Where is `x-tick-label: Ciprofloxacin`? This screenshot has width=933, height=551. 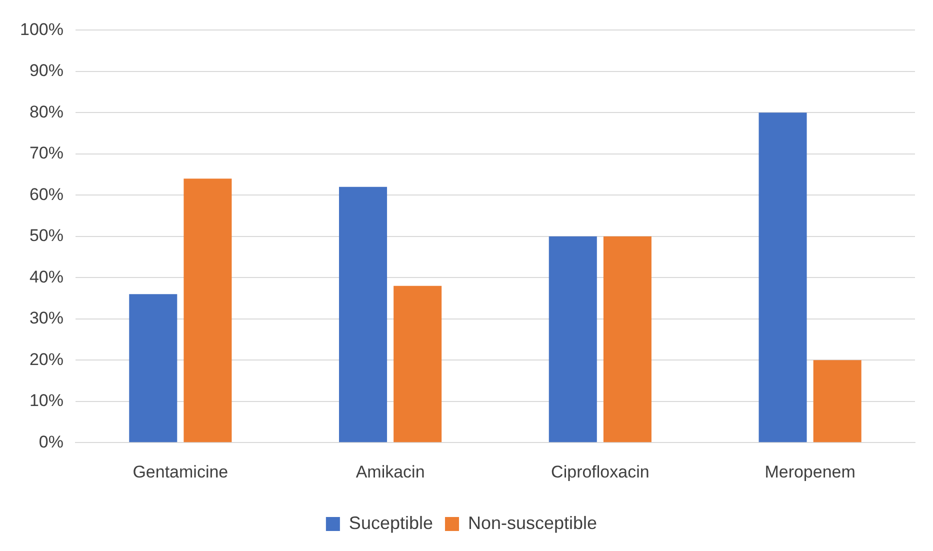 x-tick-label: Ciprofloxacin is located at coordinates (600, 472).